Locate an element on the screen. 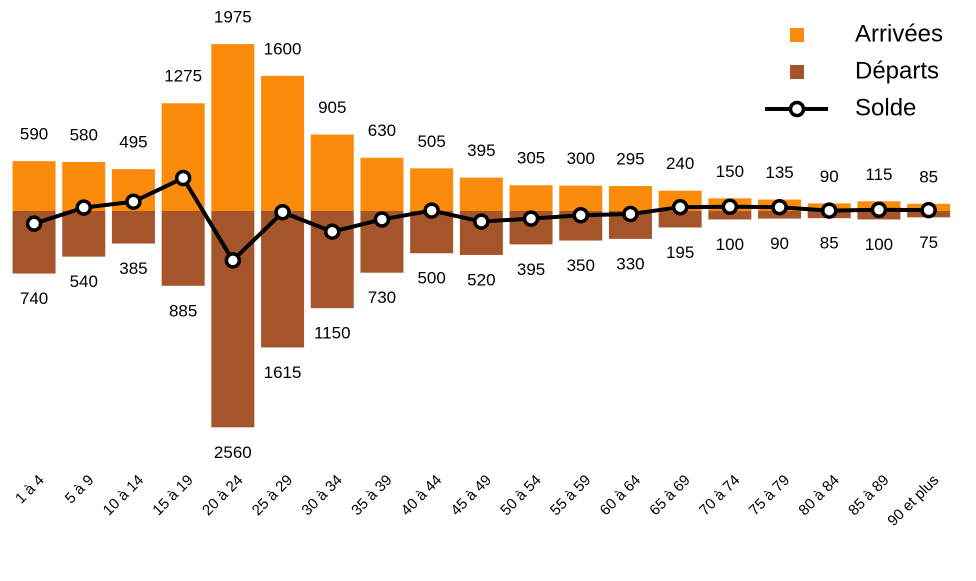 Image resolution: width=976 pixels, height=581 pixels. data-label: 195 is located at coordinates (680, 252).